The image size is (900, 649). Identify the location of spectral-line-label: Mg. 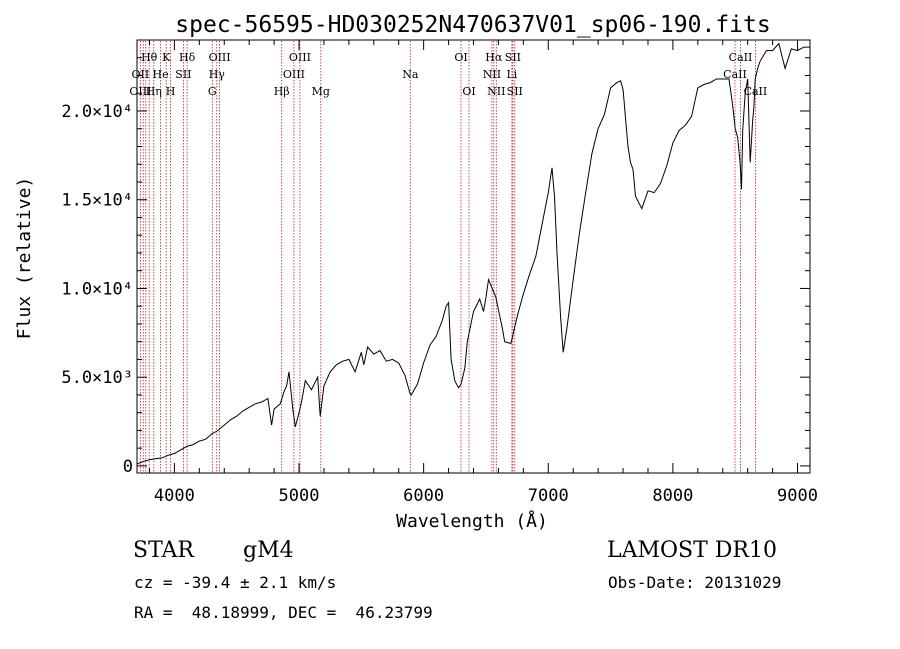
(321, 91).